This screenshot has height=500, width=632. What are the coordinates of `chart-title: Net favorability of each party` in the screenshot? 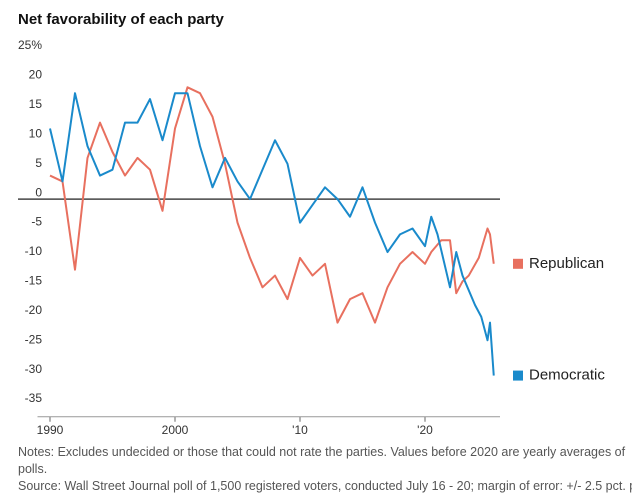 It's located at (121, 19).